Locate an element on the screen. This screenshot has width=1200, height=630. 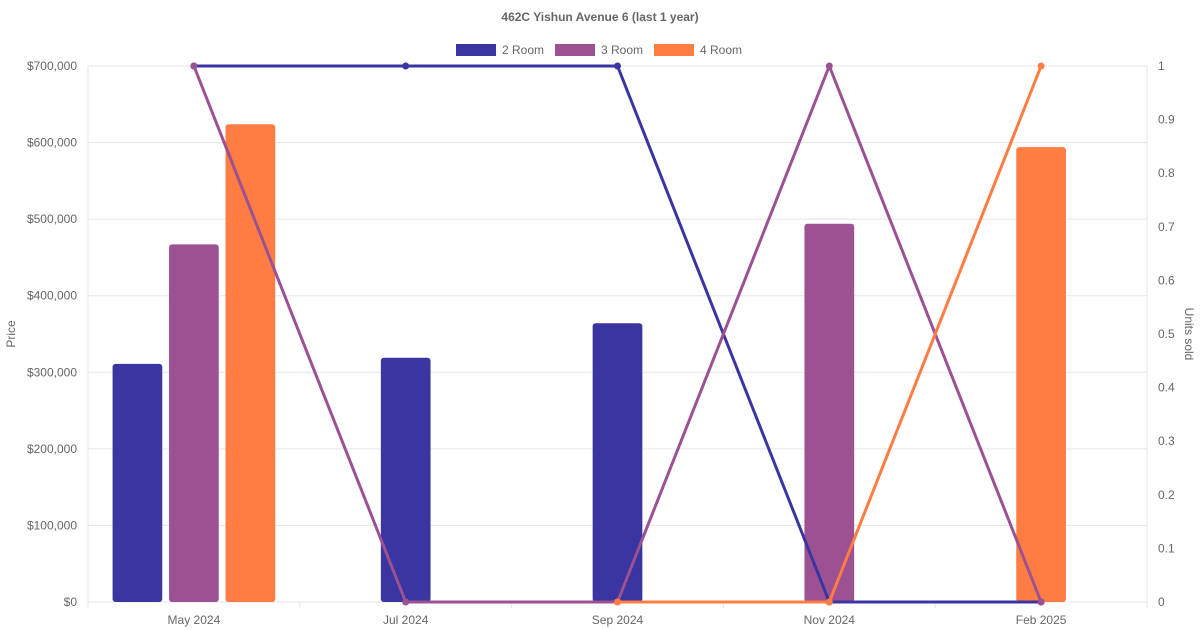
y2-tick-label: 0.2 is located at coordinates (1166, 495).